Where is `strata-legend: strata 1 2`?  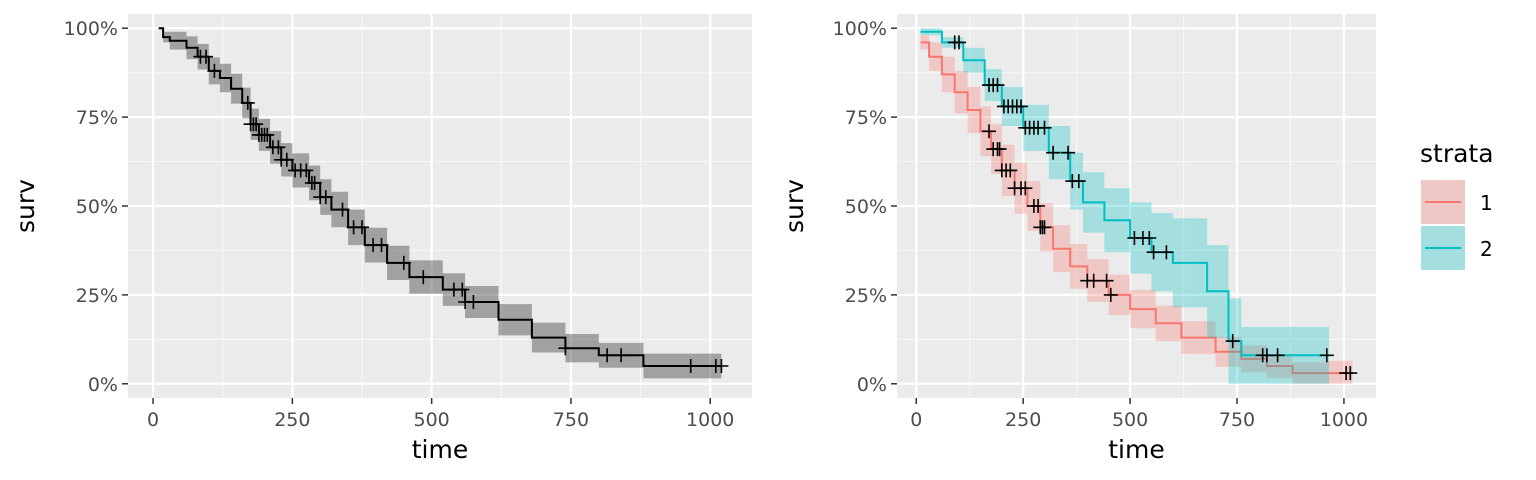
strata-legend: strata 1 2 is located at coordinates (1457, 204).